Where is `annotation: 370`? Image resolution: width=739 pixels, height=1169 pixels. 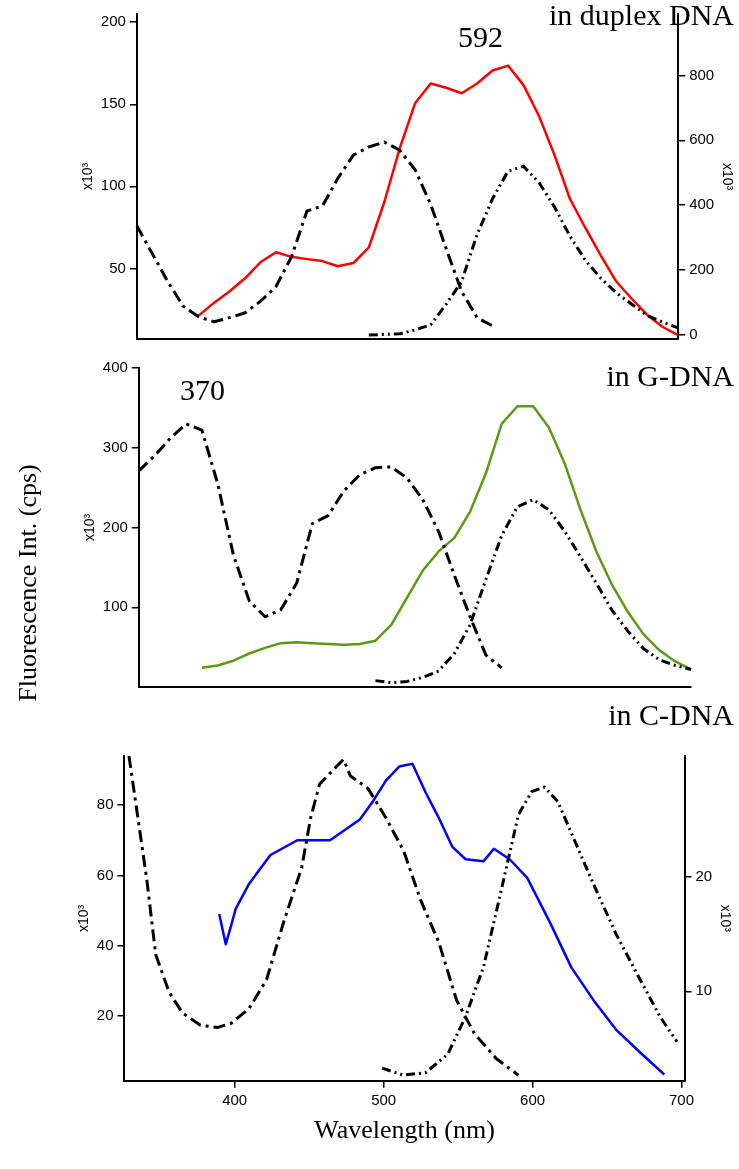 annotation: 370 is located at coordinates (202, 389).